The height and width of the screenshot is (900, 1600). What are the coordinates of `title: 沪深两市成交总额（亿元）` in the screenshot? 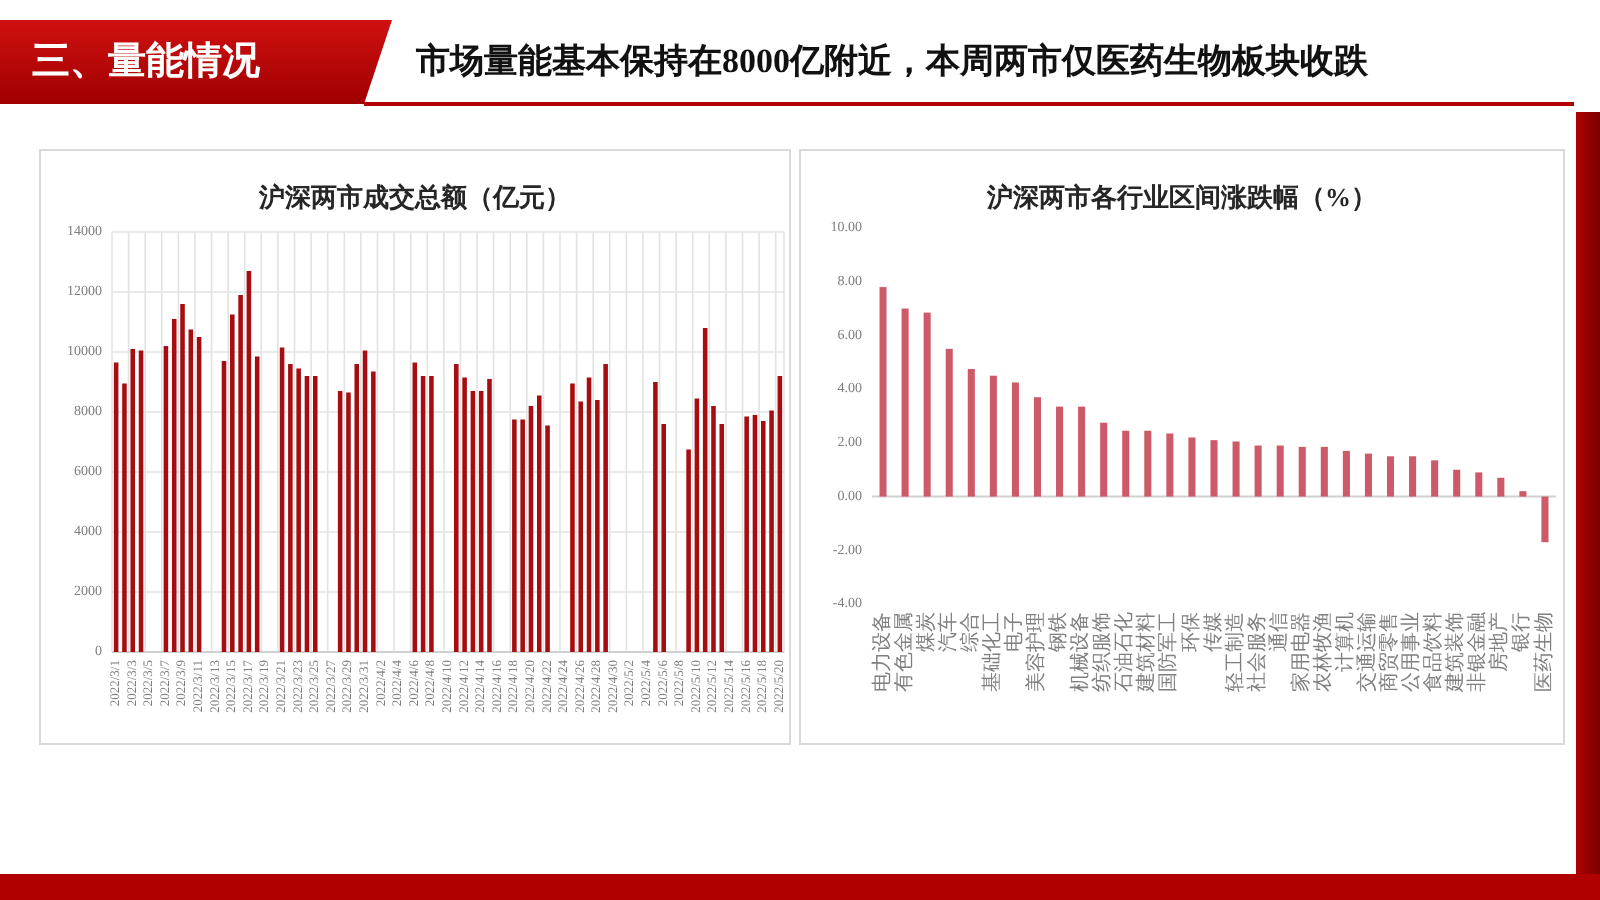 It's located at (415, 196).